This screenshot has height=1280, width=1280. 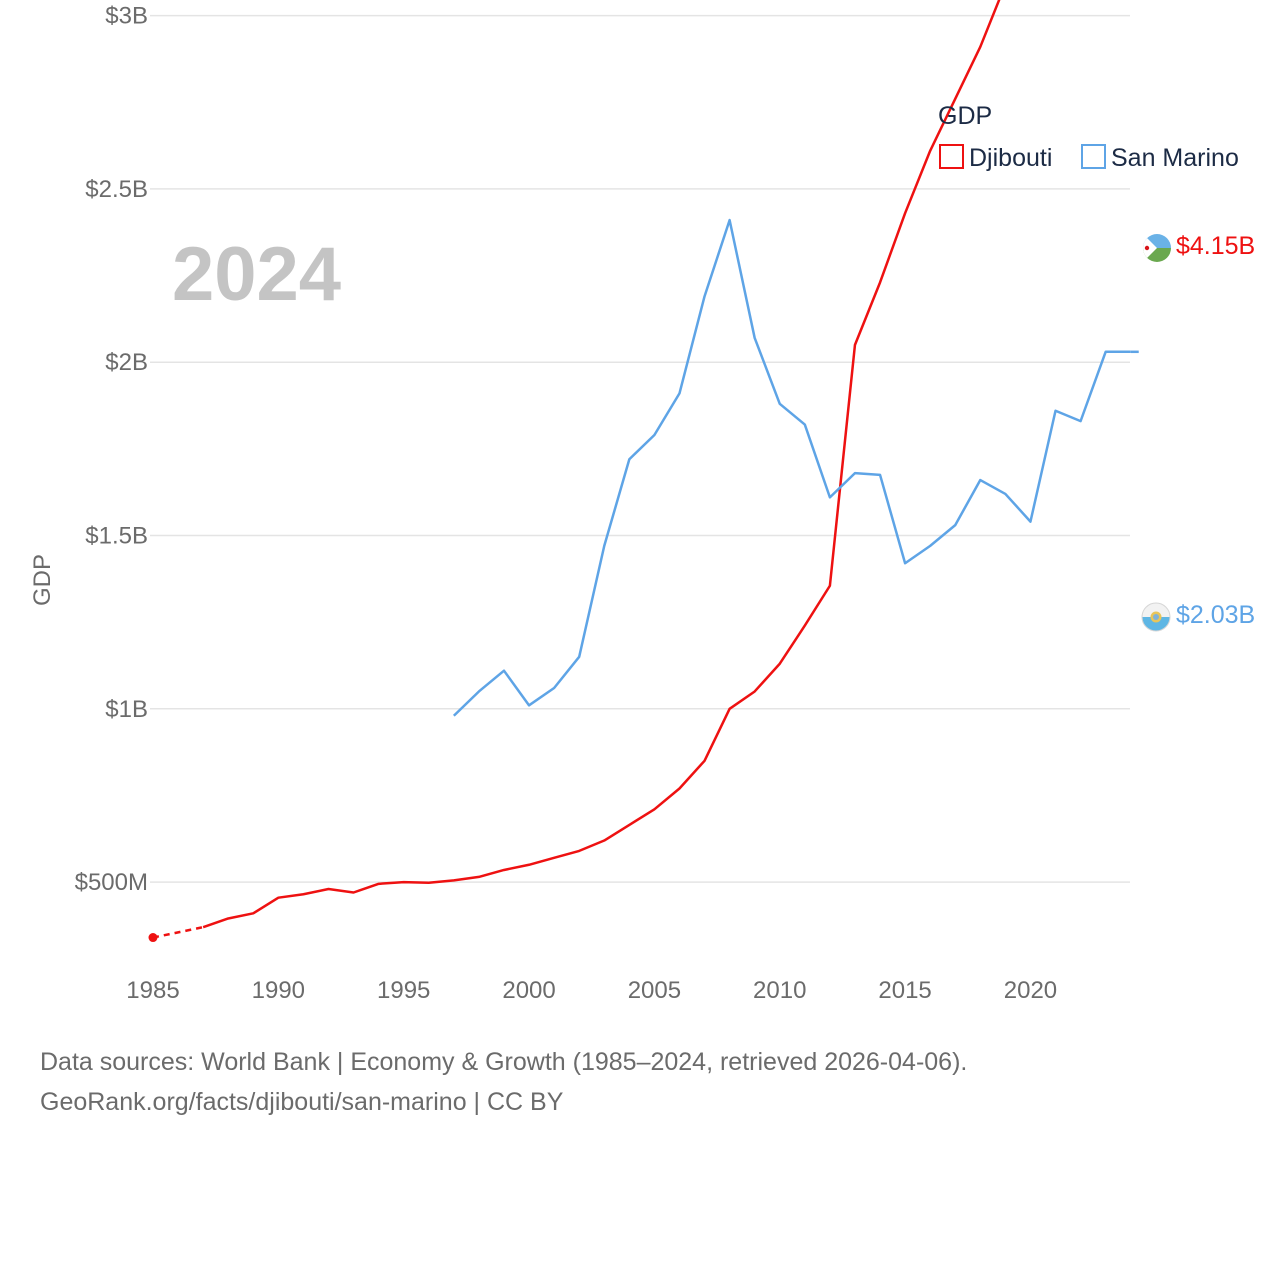 What do you see at coordinates (42, 580) in the screenshot?
I see `y-axis-label: GDP` at bounding box center [42, 580].